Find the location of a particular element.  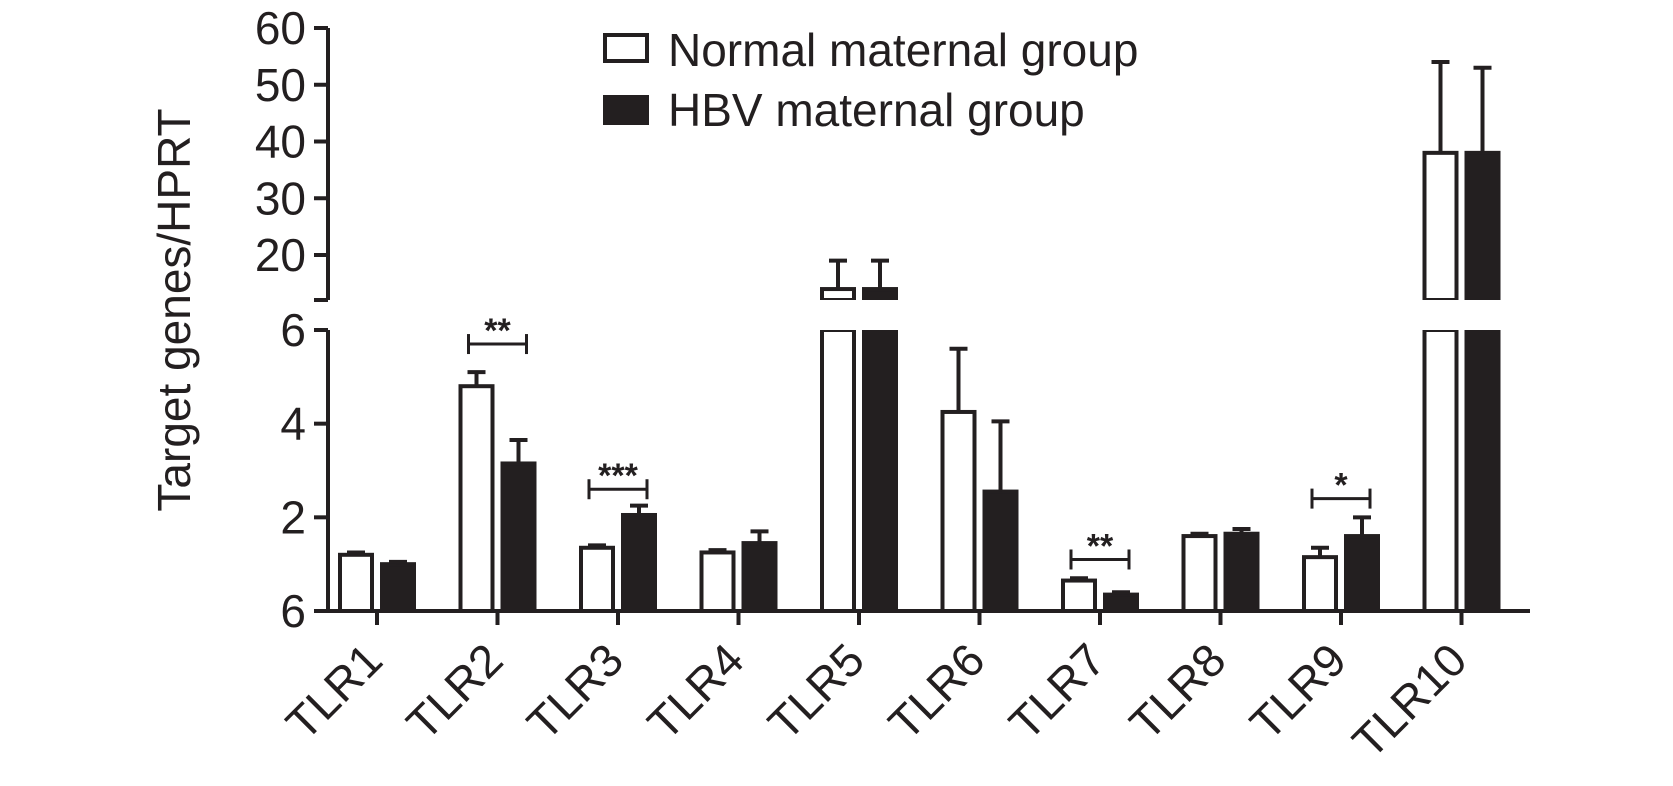

x-tick-label: TLR6 is located at coordinates (936, 691).